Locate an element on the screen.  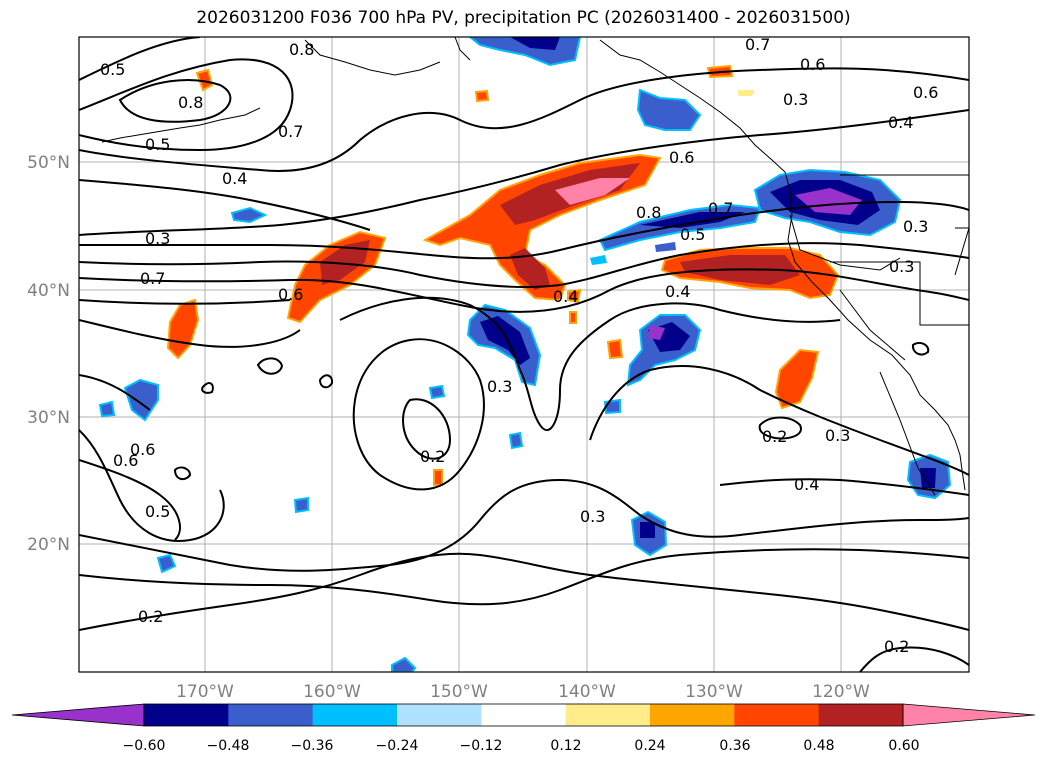
colorbar-tick-label: 0.48 is located at coordinates (818, 746).